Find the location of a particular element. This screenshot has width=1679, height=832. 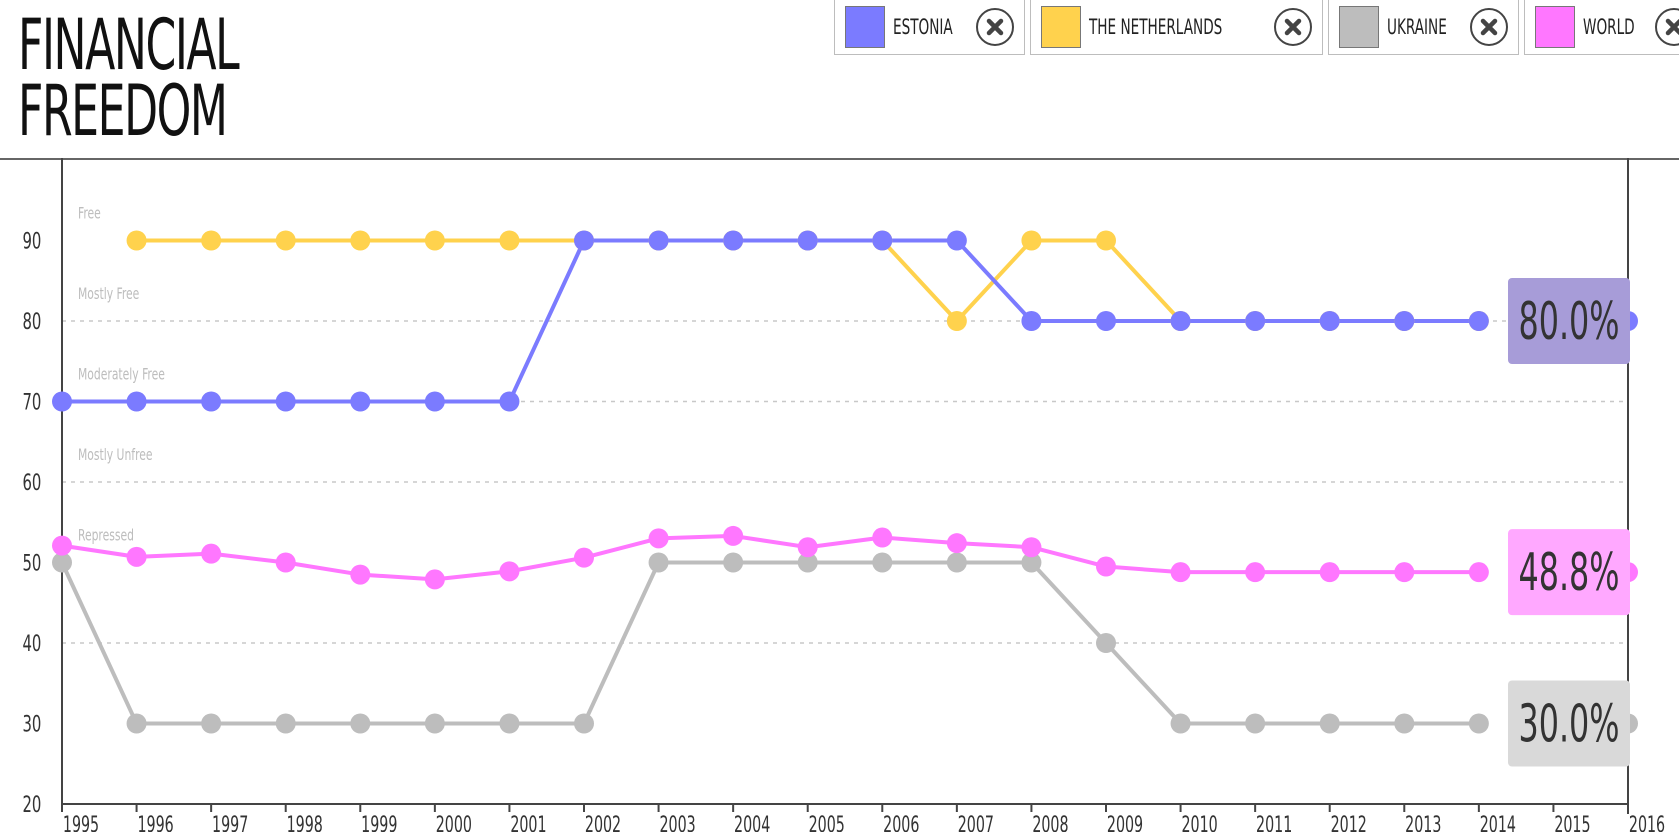

band-label: Repressed is located at coordinates (106, 536).